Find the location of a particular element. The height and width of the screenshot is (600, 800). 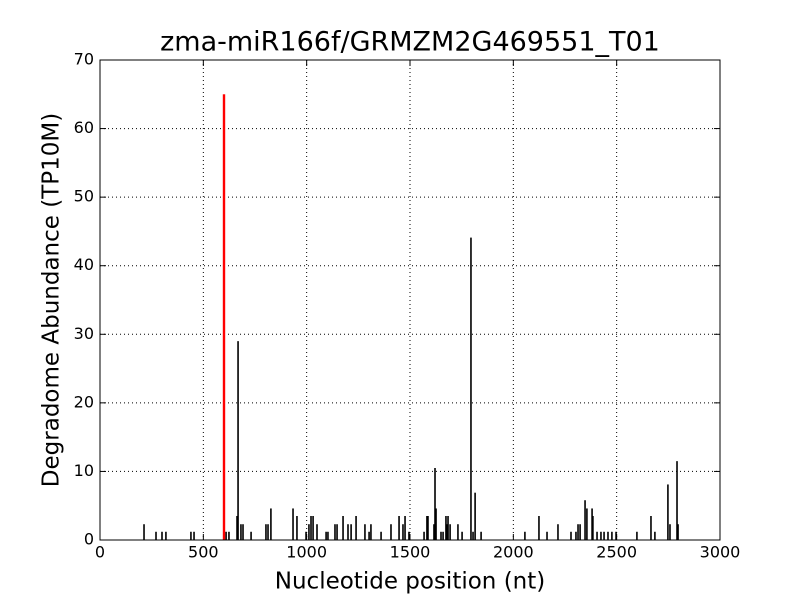

y-tick-label: 40 is located at coordinates (84, 264).